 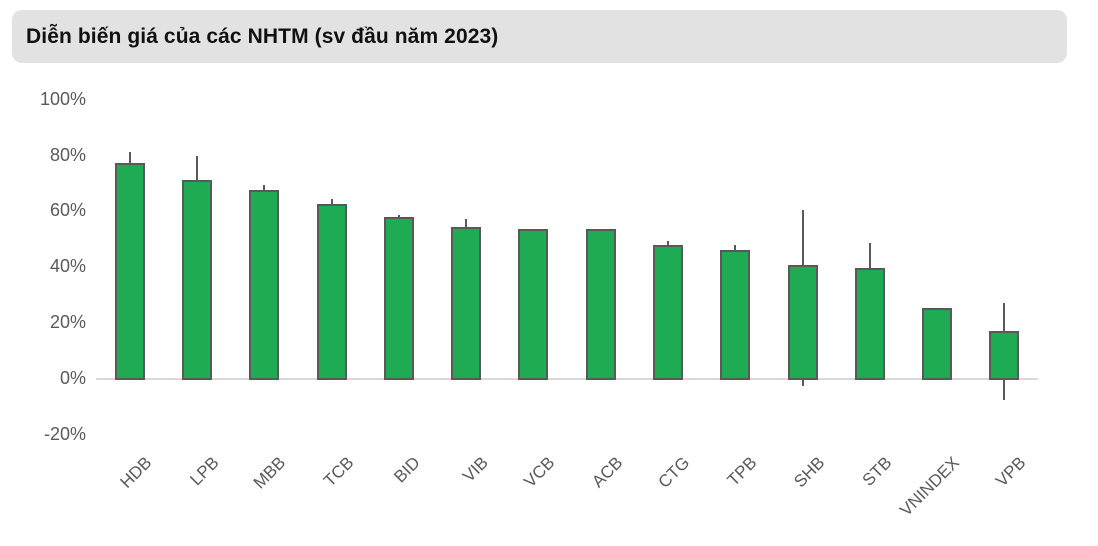 What do you see at coordinates (667, 312) in the screenshot?
I see `bar-ctg` at bounding box center [667, 312].